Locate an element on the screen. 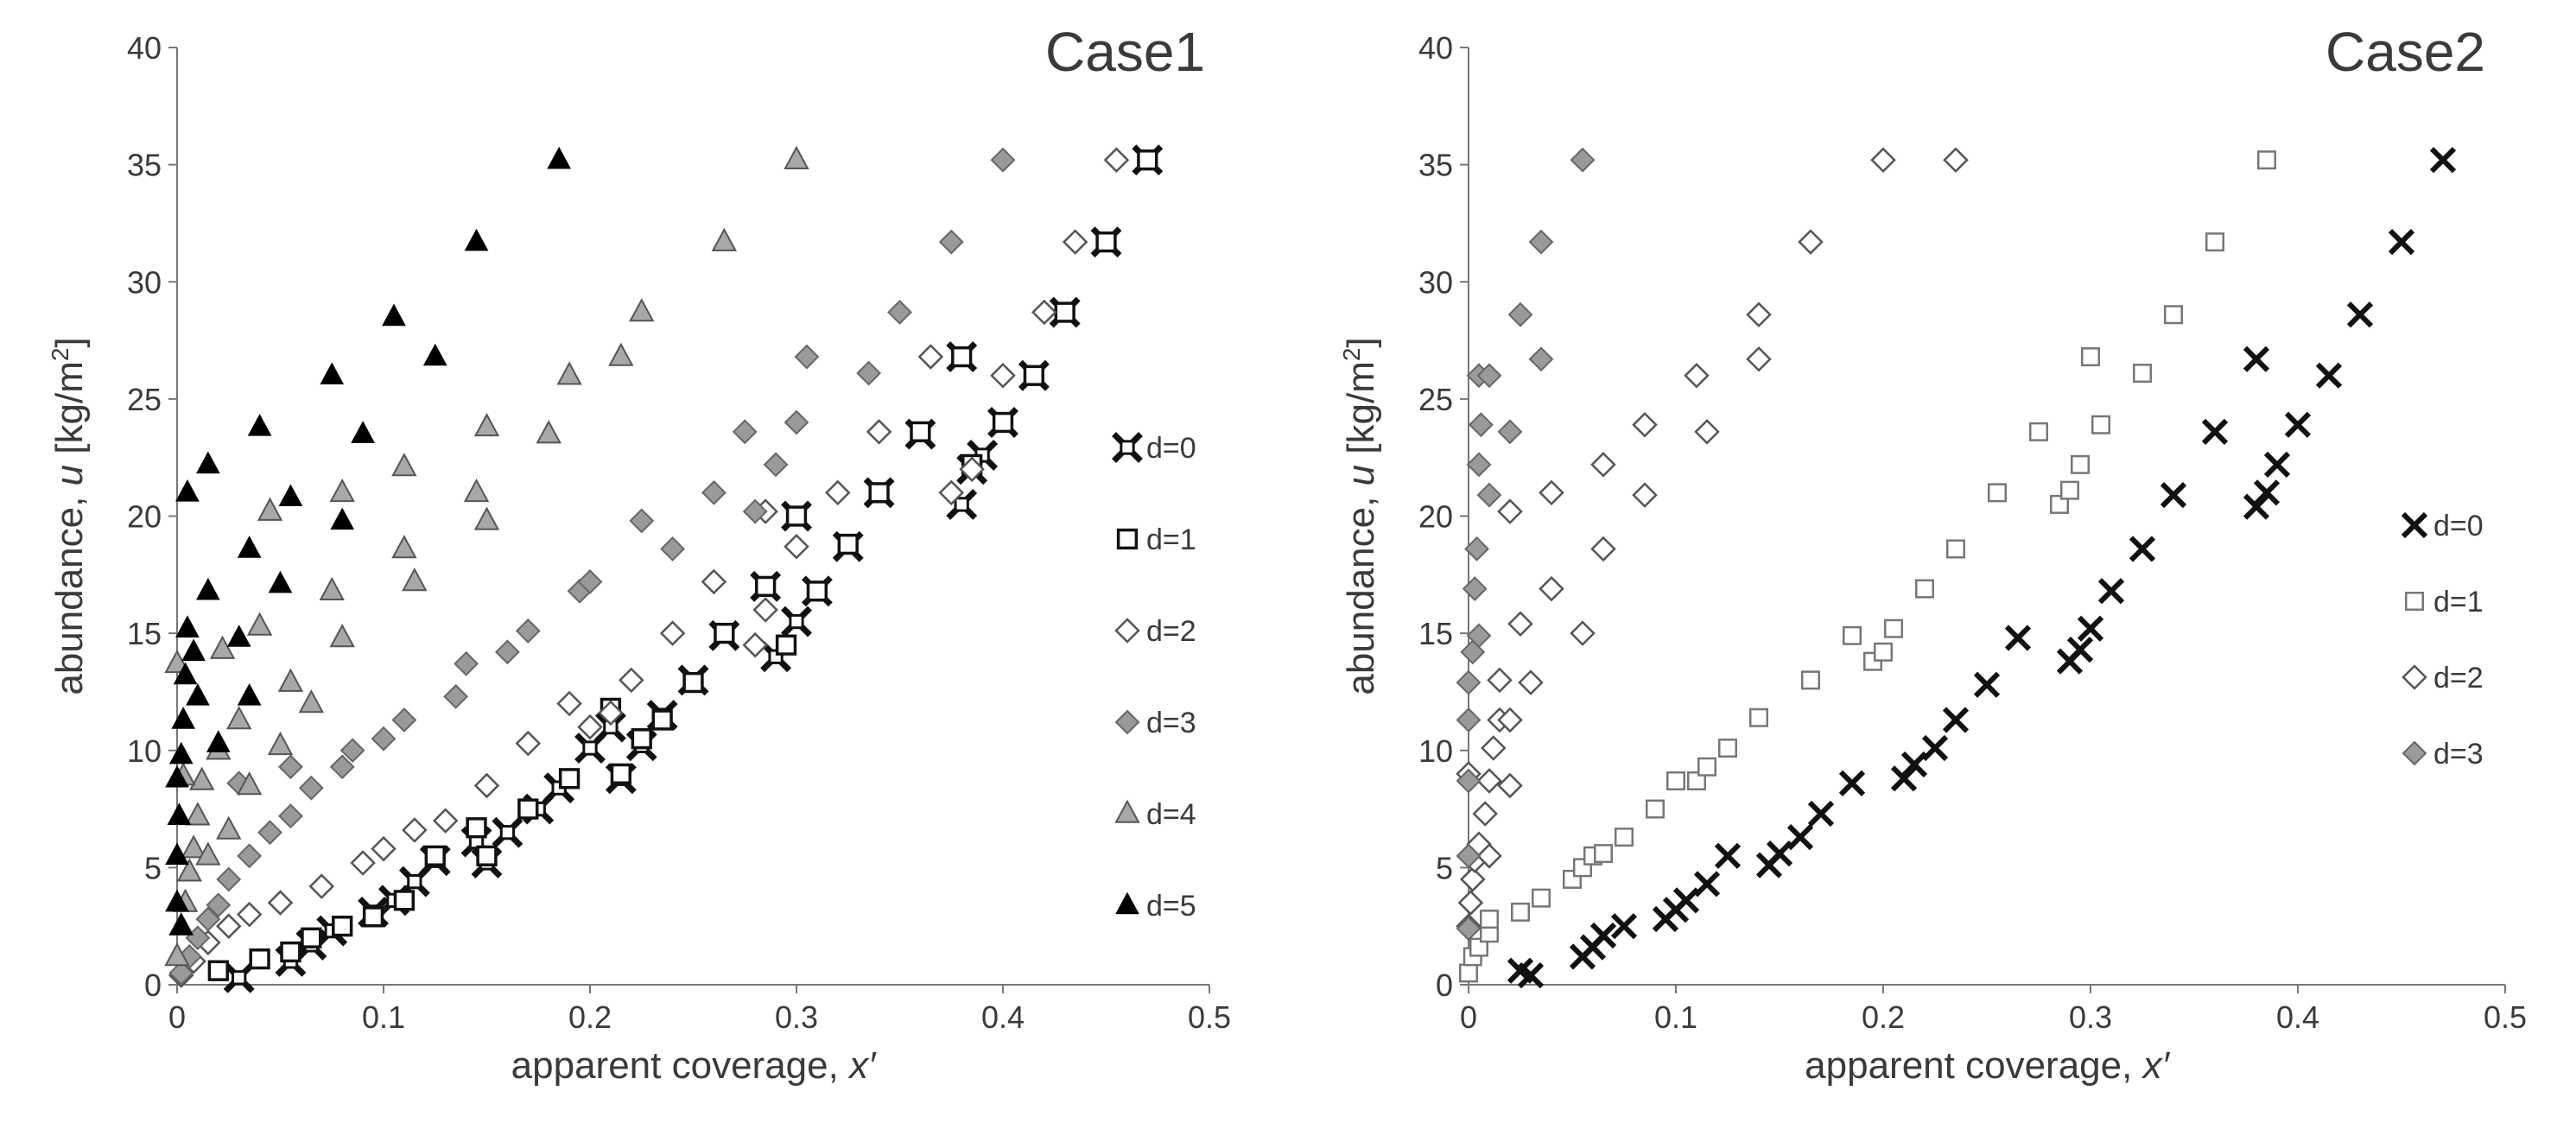  chart-title: Case1 is located at coordinates (1125, 52).